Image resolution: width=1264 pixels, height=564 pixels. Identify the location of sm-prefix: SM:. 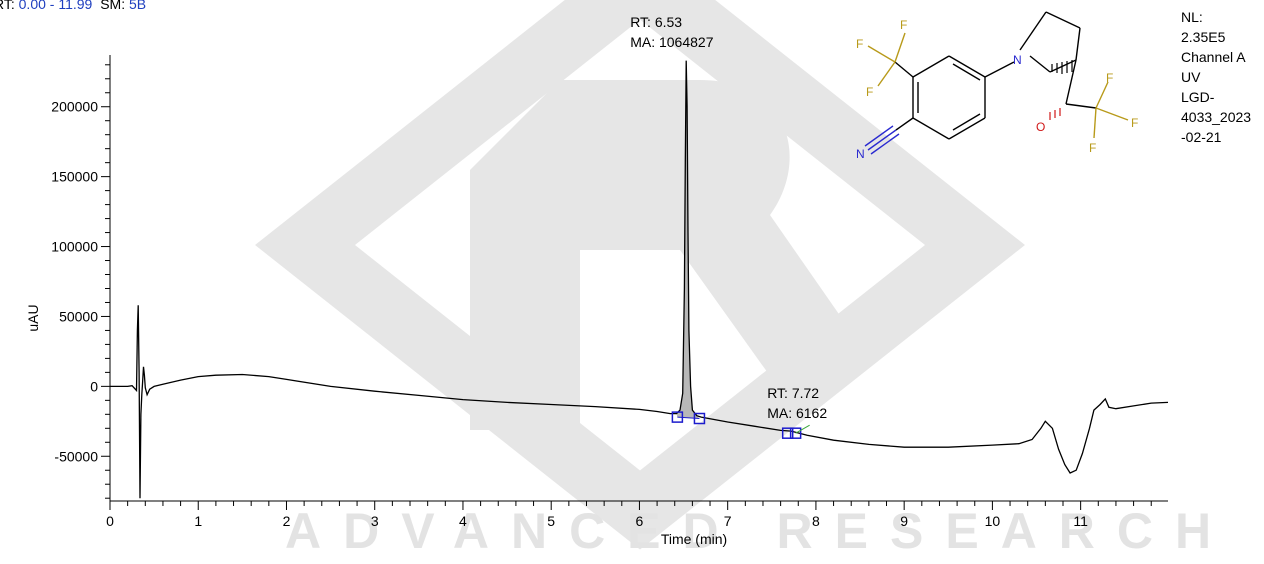
(112, 6).